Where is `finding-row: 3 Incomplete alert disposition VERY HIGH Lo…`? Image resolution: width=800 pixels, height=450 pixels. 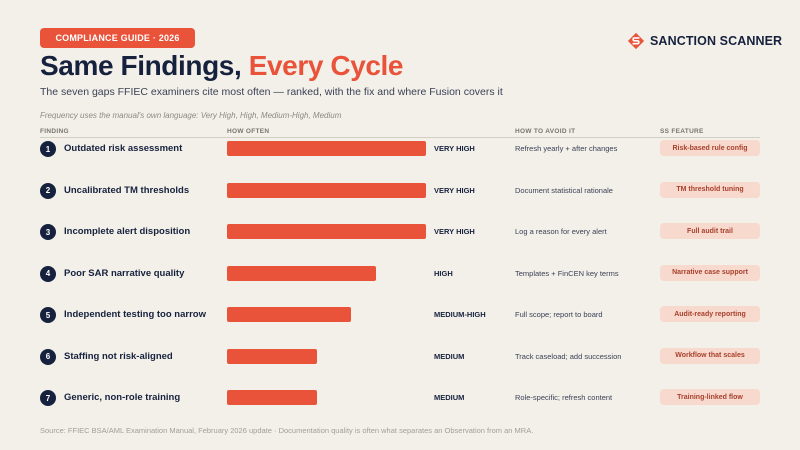
finding-row: 3 Incomplete alert disposition VERY HIGH Lo… is located at coordinates (400, 234).